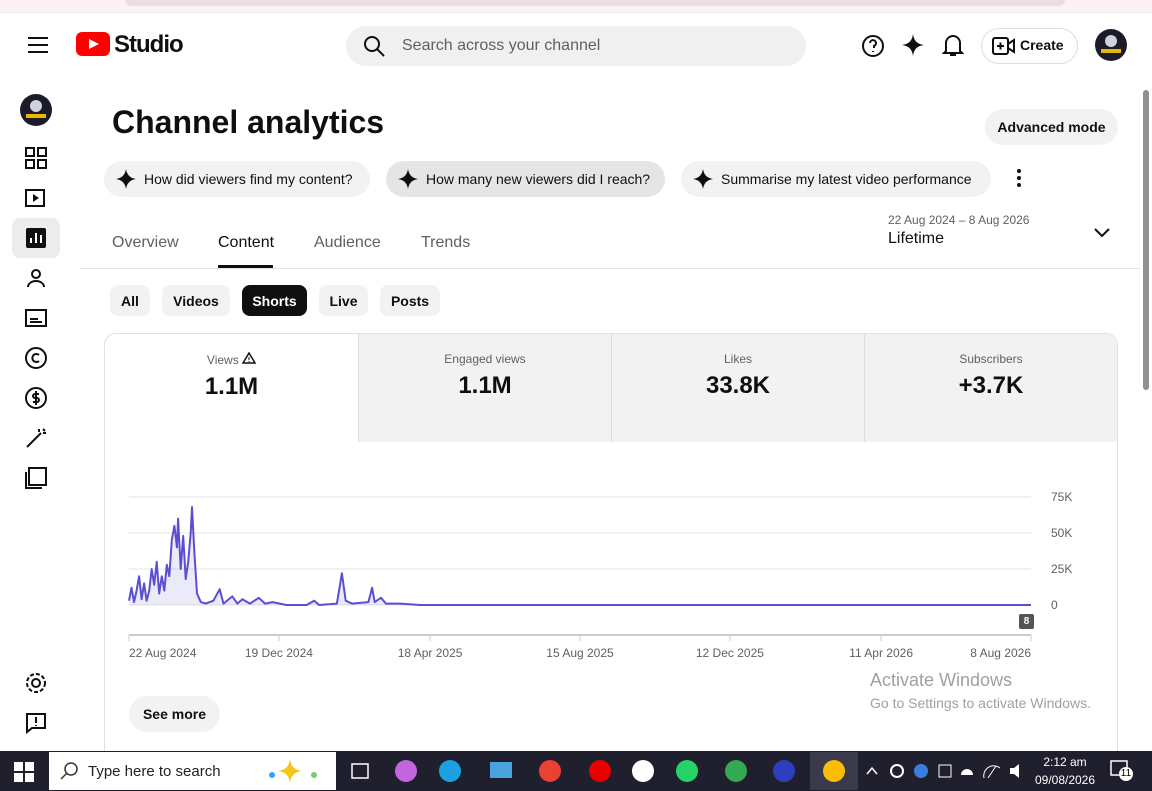 Image resolution: width=1152 pixels, height=791 pixels. Describe the element at coordinates (36, 158) in the screenshot. I see `dashboard-icon` at that location.